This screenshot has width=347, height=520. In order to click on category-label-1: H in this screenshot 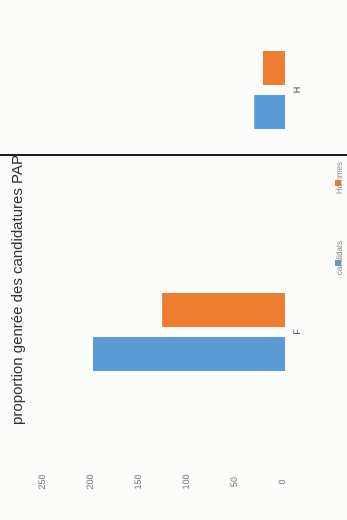, I will do `click(297, 90)`.